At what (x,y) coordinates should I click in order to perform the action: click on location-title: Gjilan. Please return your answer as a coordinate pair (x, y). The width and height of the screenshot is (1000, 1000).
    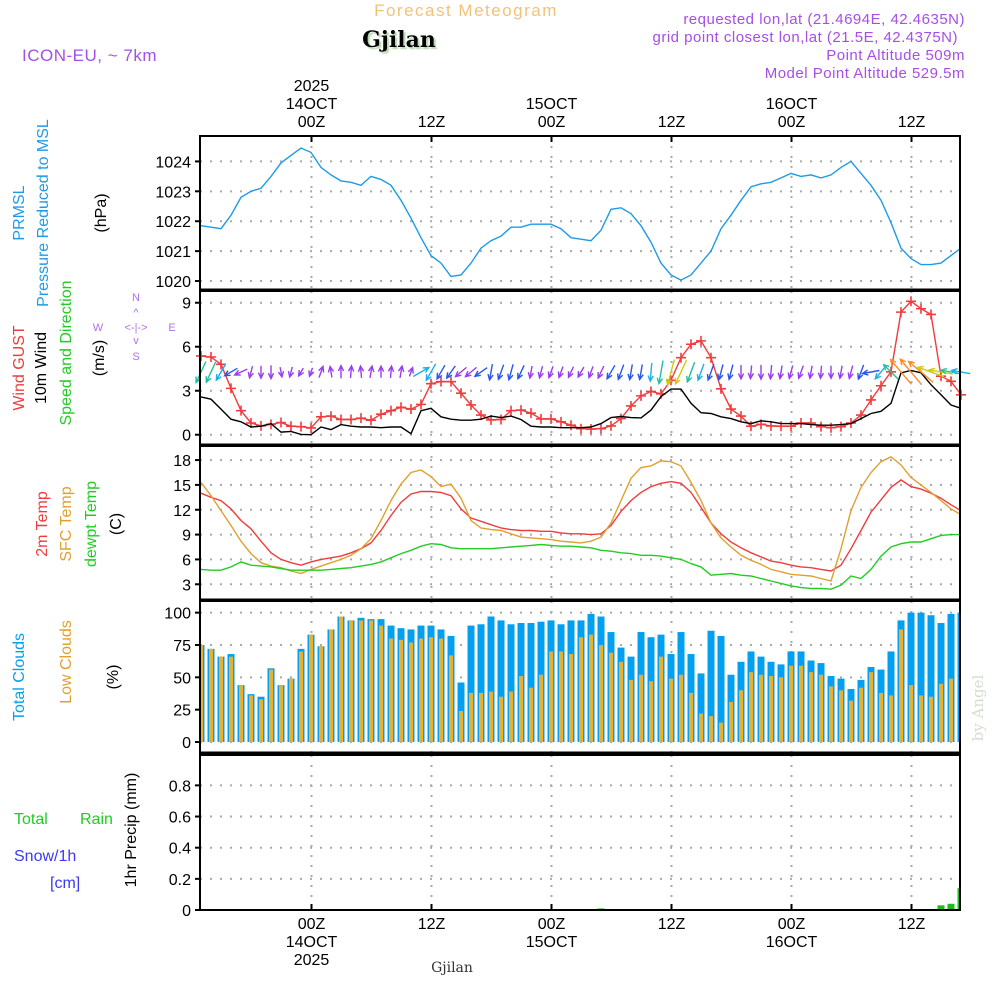
    Looking at the image, I should click on (399, 40).